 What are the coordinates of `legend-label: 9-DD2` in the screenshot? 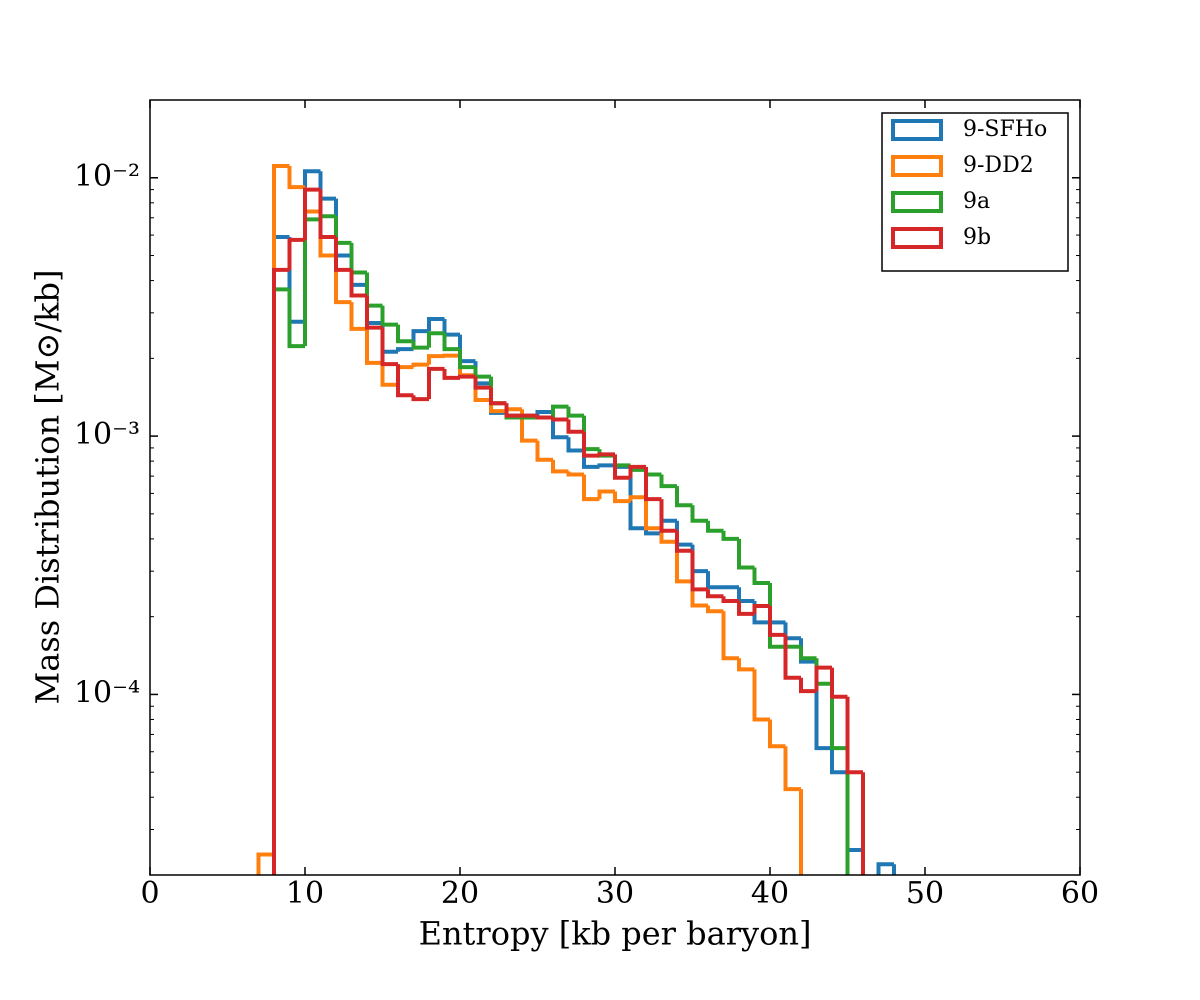 It's located at (998, 165).